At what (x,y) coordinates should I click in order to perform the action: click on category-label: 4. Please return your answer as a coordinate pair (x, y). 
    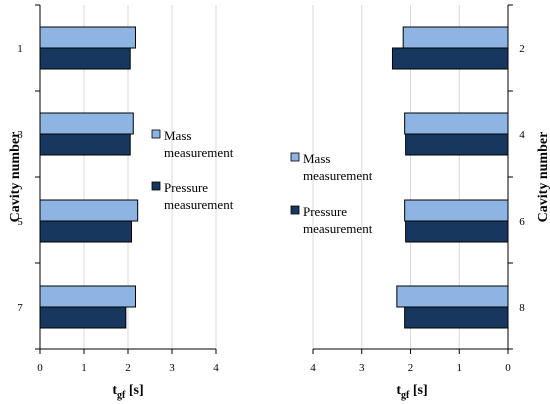
    Looking at the image, I should click on (522, 135).